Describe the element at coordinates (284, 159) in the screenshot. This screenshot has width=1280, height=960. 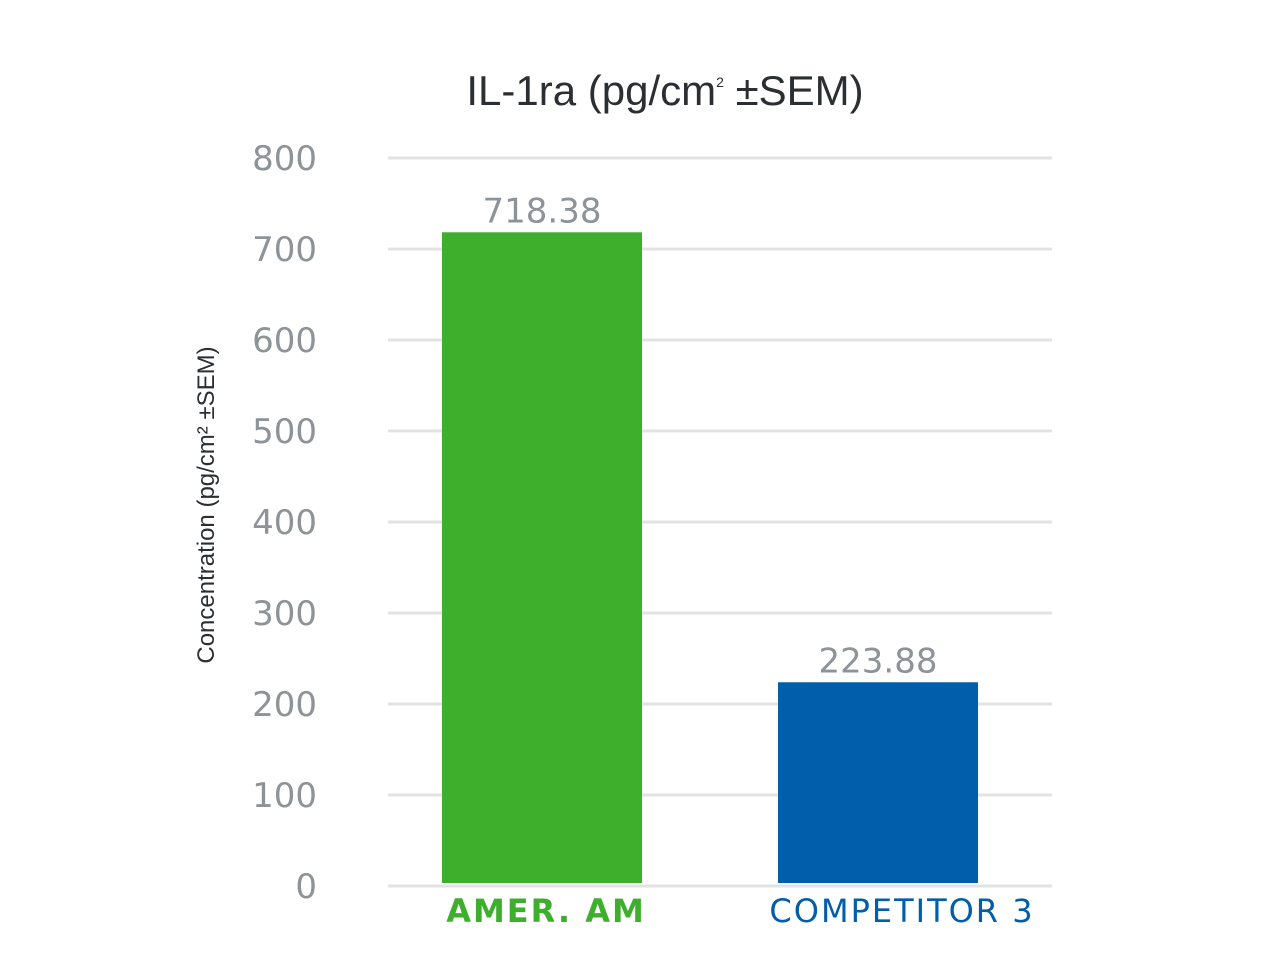
I see `y-tick-label-800: 800` at that location.